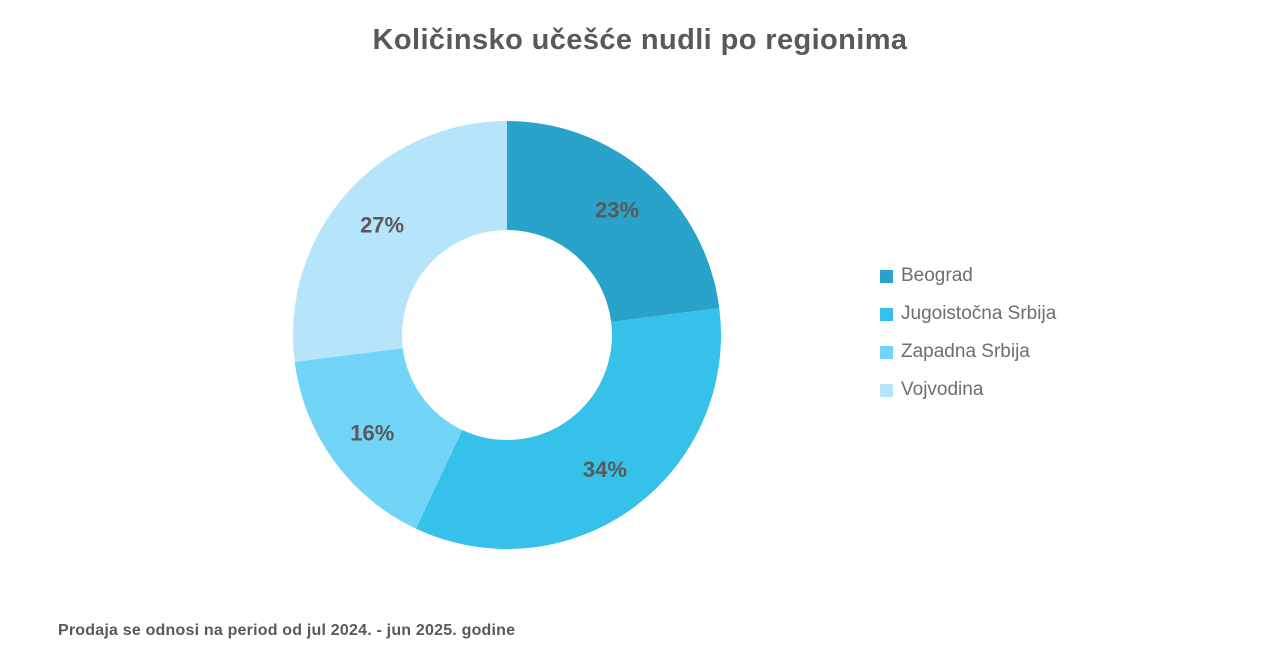  Describe the element at coordinates (979, 313) in the screenshot. I see `legend-label: Jugoistočna Srbija` at that location.